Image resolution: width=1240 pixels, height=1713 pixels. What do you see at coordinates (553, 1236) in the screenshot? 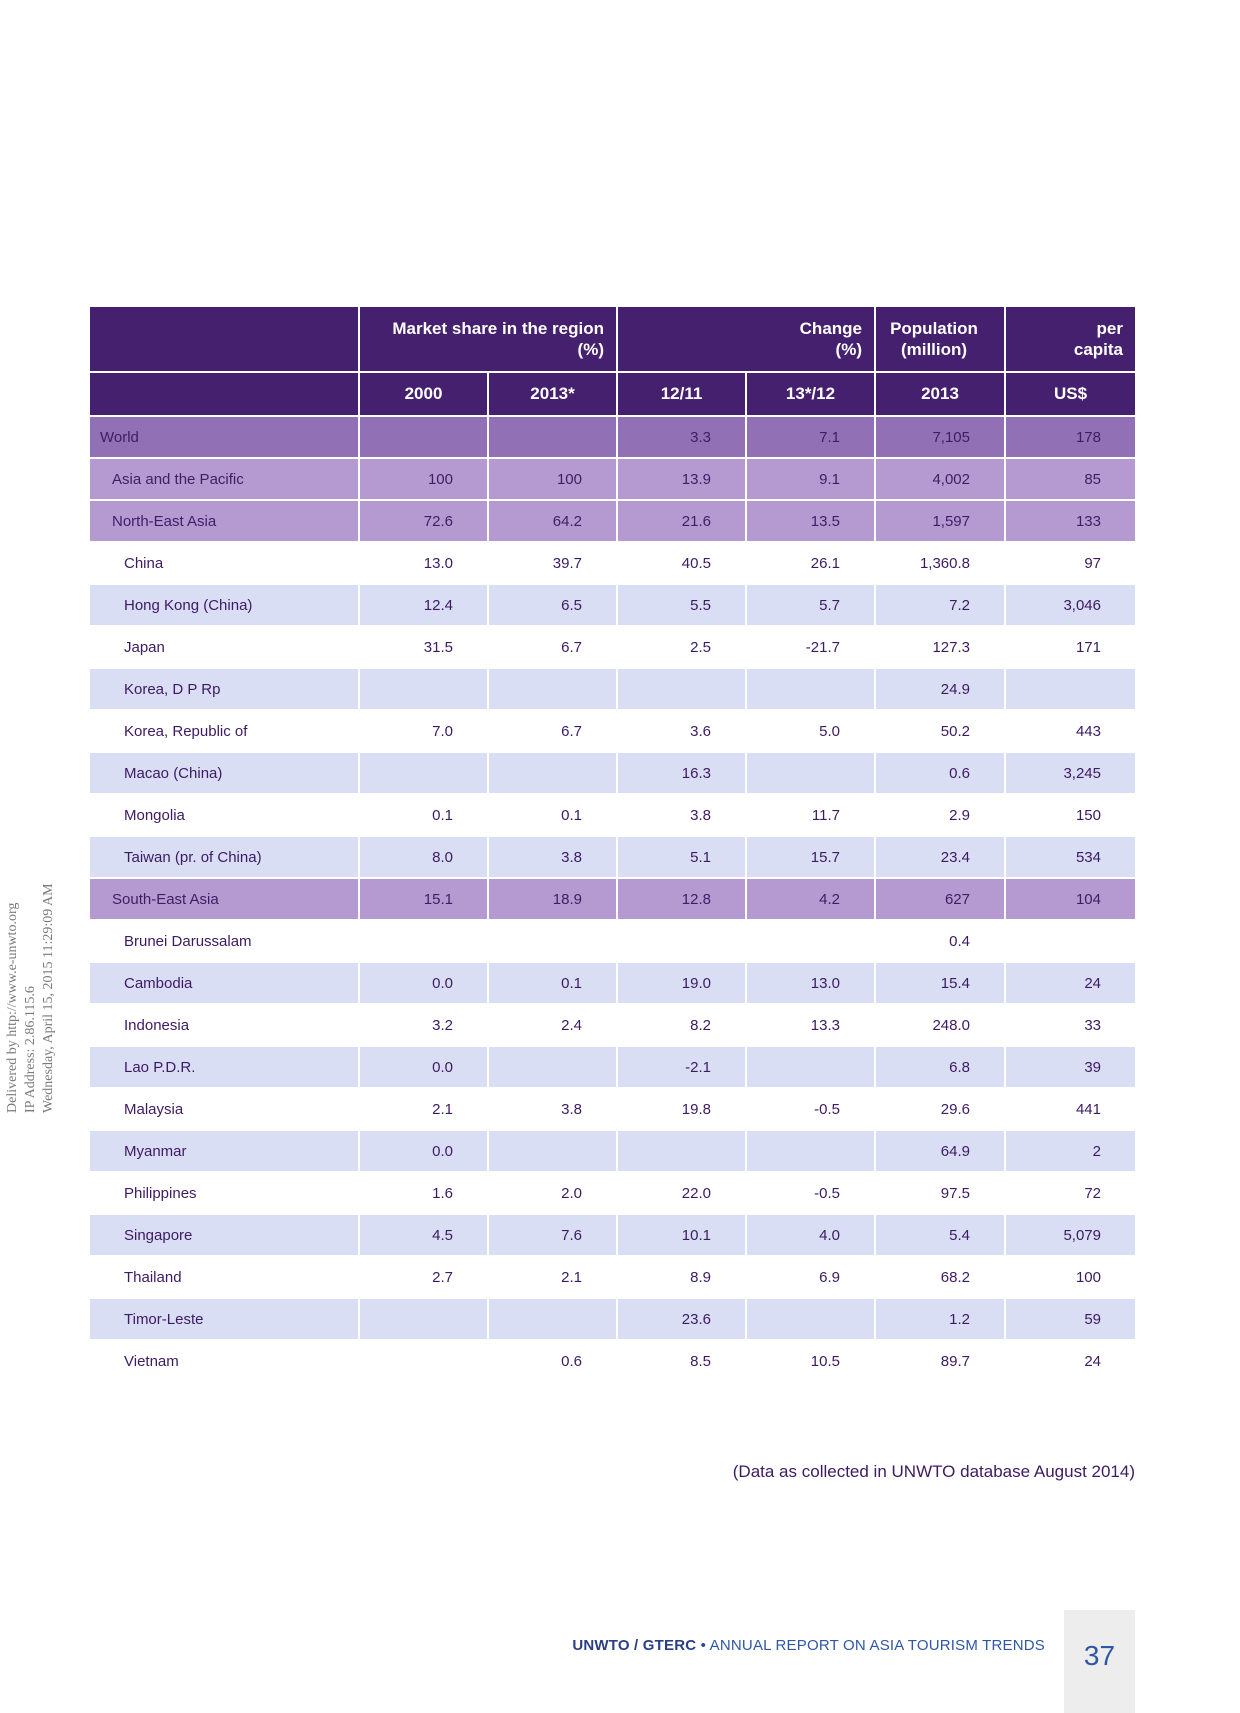
I see `table-cell: 7.6` at bounding box center [553, 1236].